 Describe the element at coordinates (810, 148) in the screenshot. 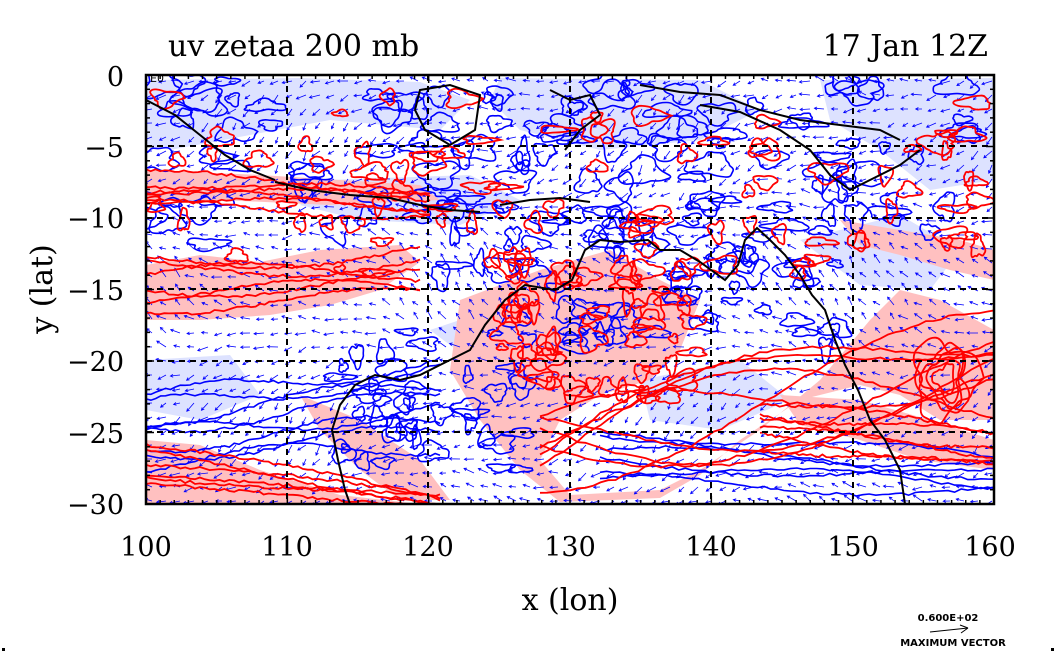

I see `coastline-newguinea` at that location.